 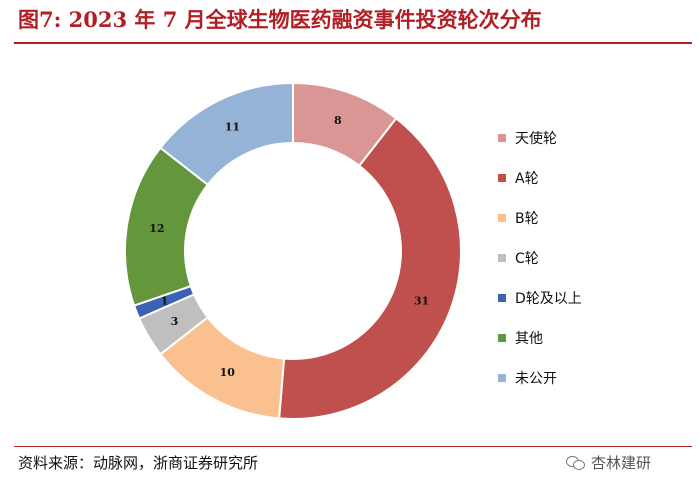 What do you see at coordinates (338, 120) in the screenshot?
I see `slice-value-label-0: 8` at bounding box center [338, 120].